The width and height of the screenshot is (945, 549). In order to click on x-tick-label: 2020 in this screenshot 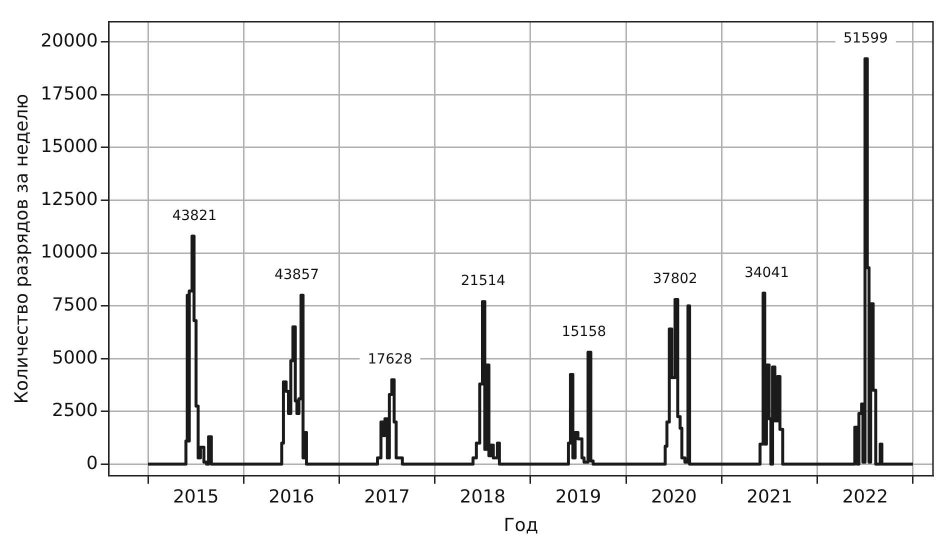, I will do `click(673, 497)`.